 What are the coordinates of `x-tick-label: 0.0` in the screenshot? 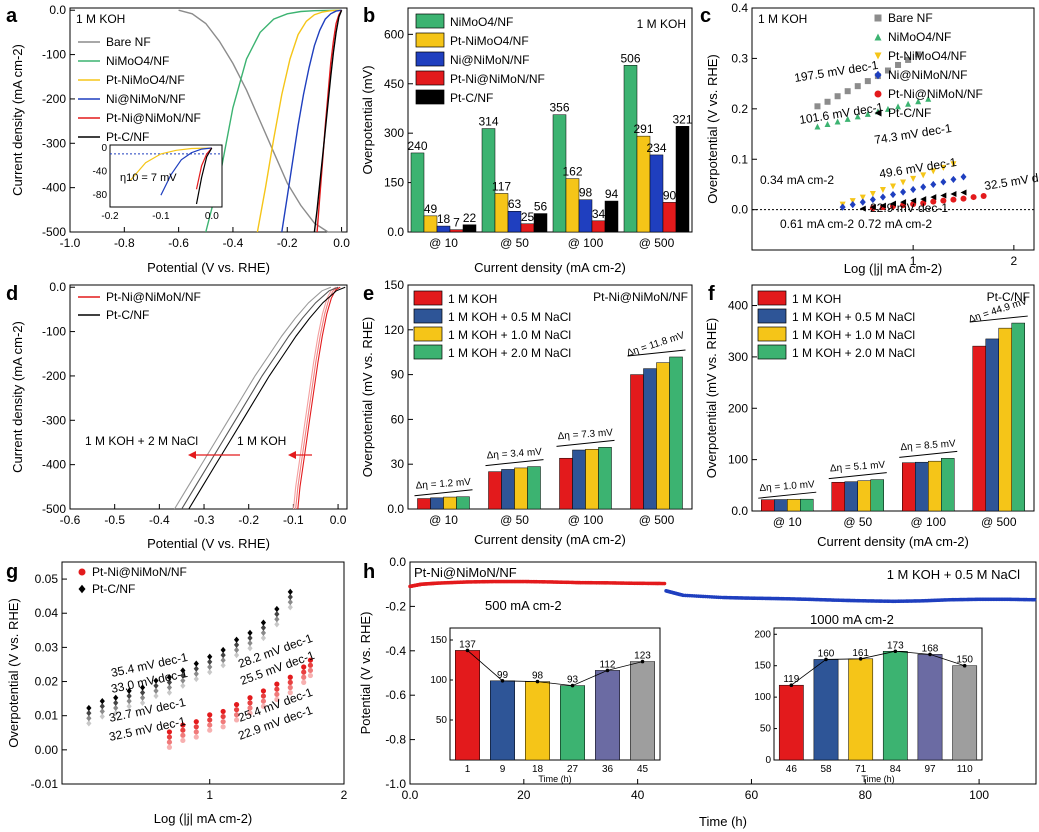 It's located at (338, 520).